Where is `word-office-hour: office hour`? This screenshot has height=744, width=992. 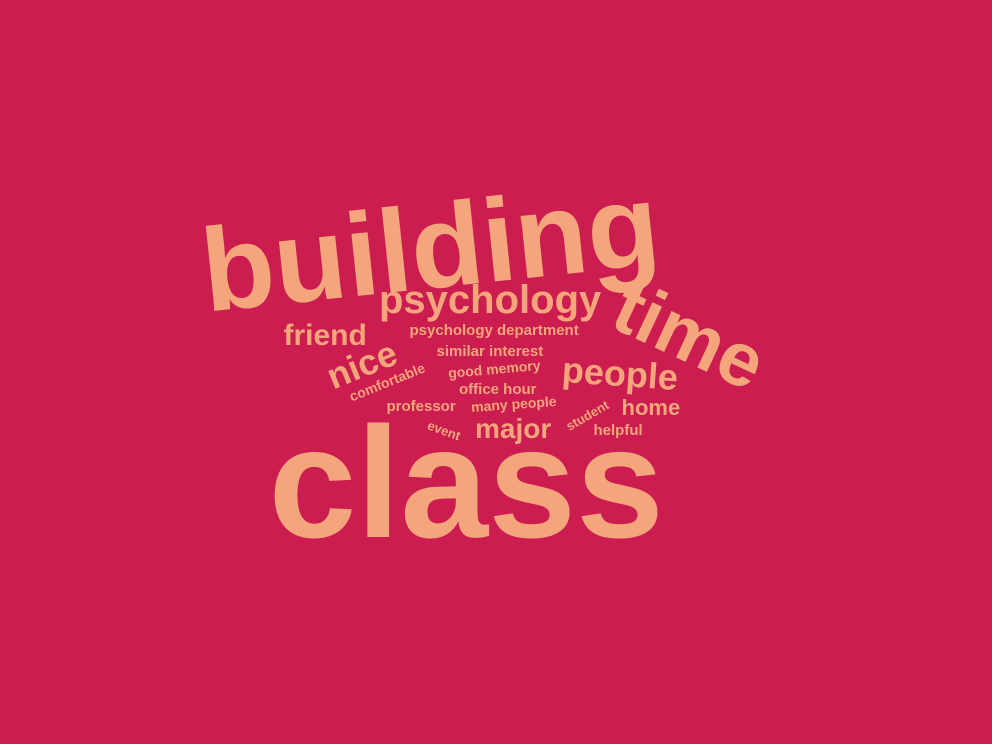
word-office-hour: office hour is located at coordinates (498, 389).